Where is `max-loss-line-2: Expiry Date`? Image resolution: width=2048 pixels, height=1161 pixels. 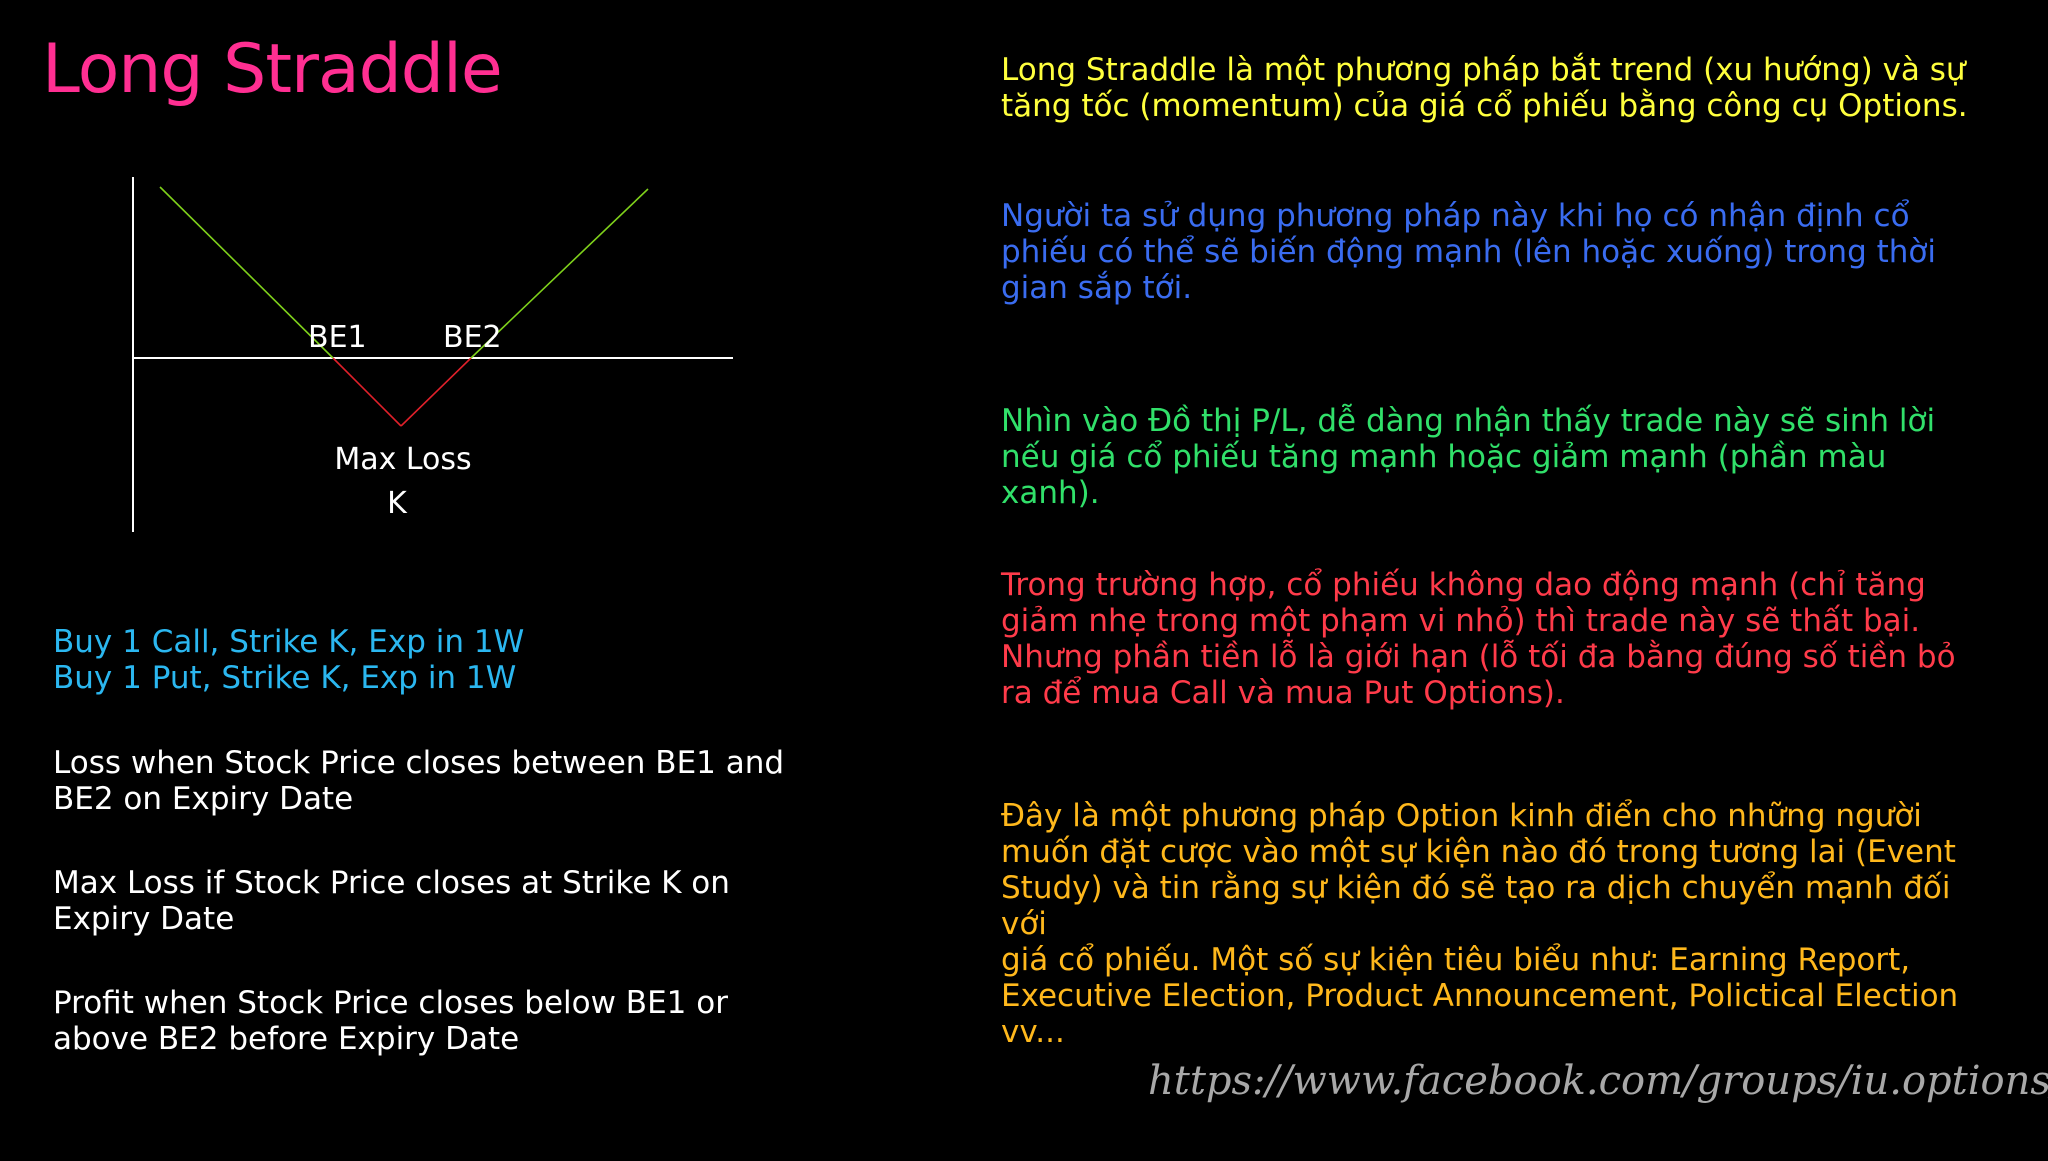 max-loss-line-2: Expiry Date is located at coordinates (144, 919).